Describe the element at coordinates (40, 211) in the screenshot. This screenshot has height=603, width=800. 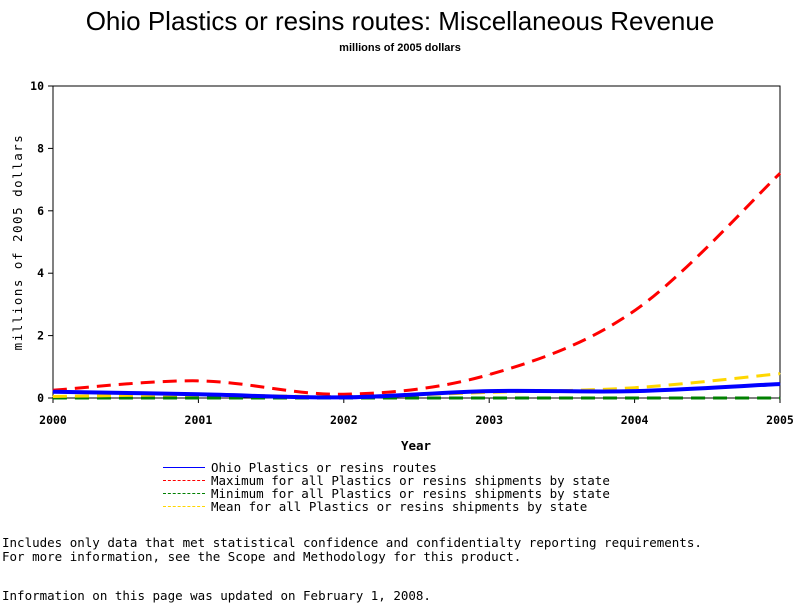
I see `y-tick-label: 6` at that location.